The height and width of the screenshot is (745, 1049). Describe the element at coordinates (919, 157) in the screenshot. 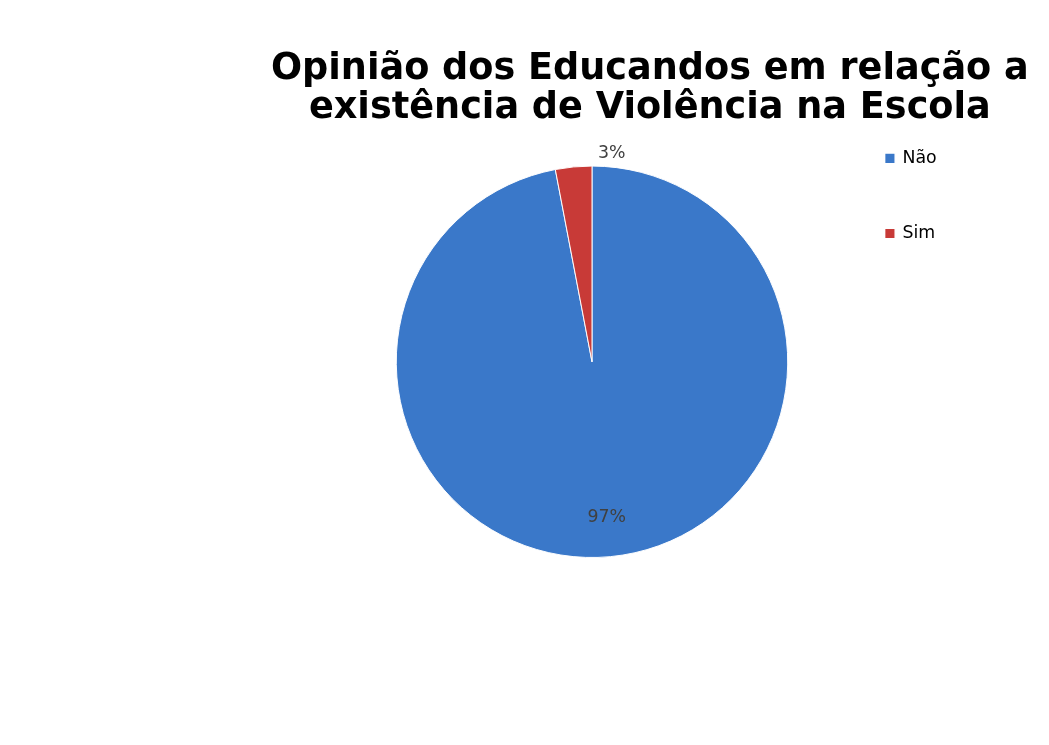

I see `legend-label: Não` at that location.